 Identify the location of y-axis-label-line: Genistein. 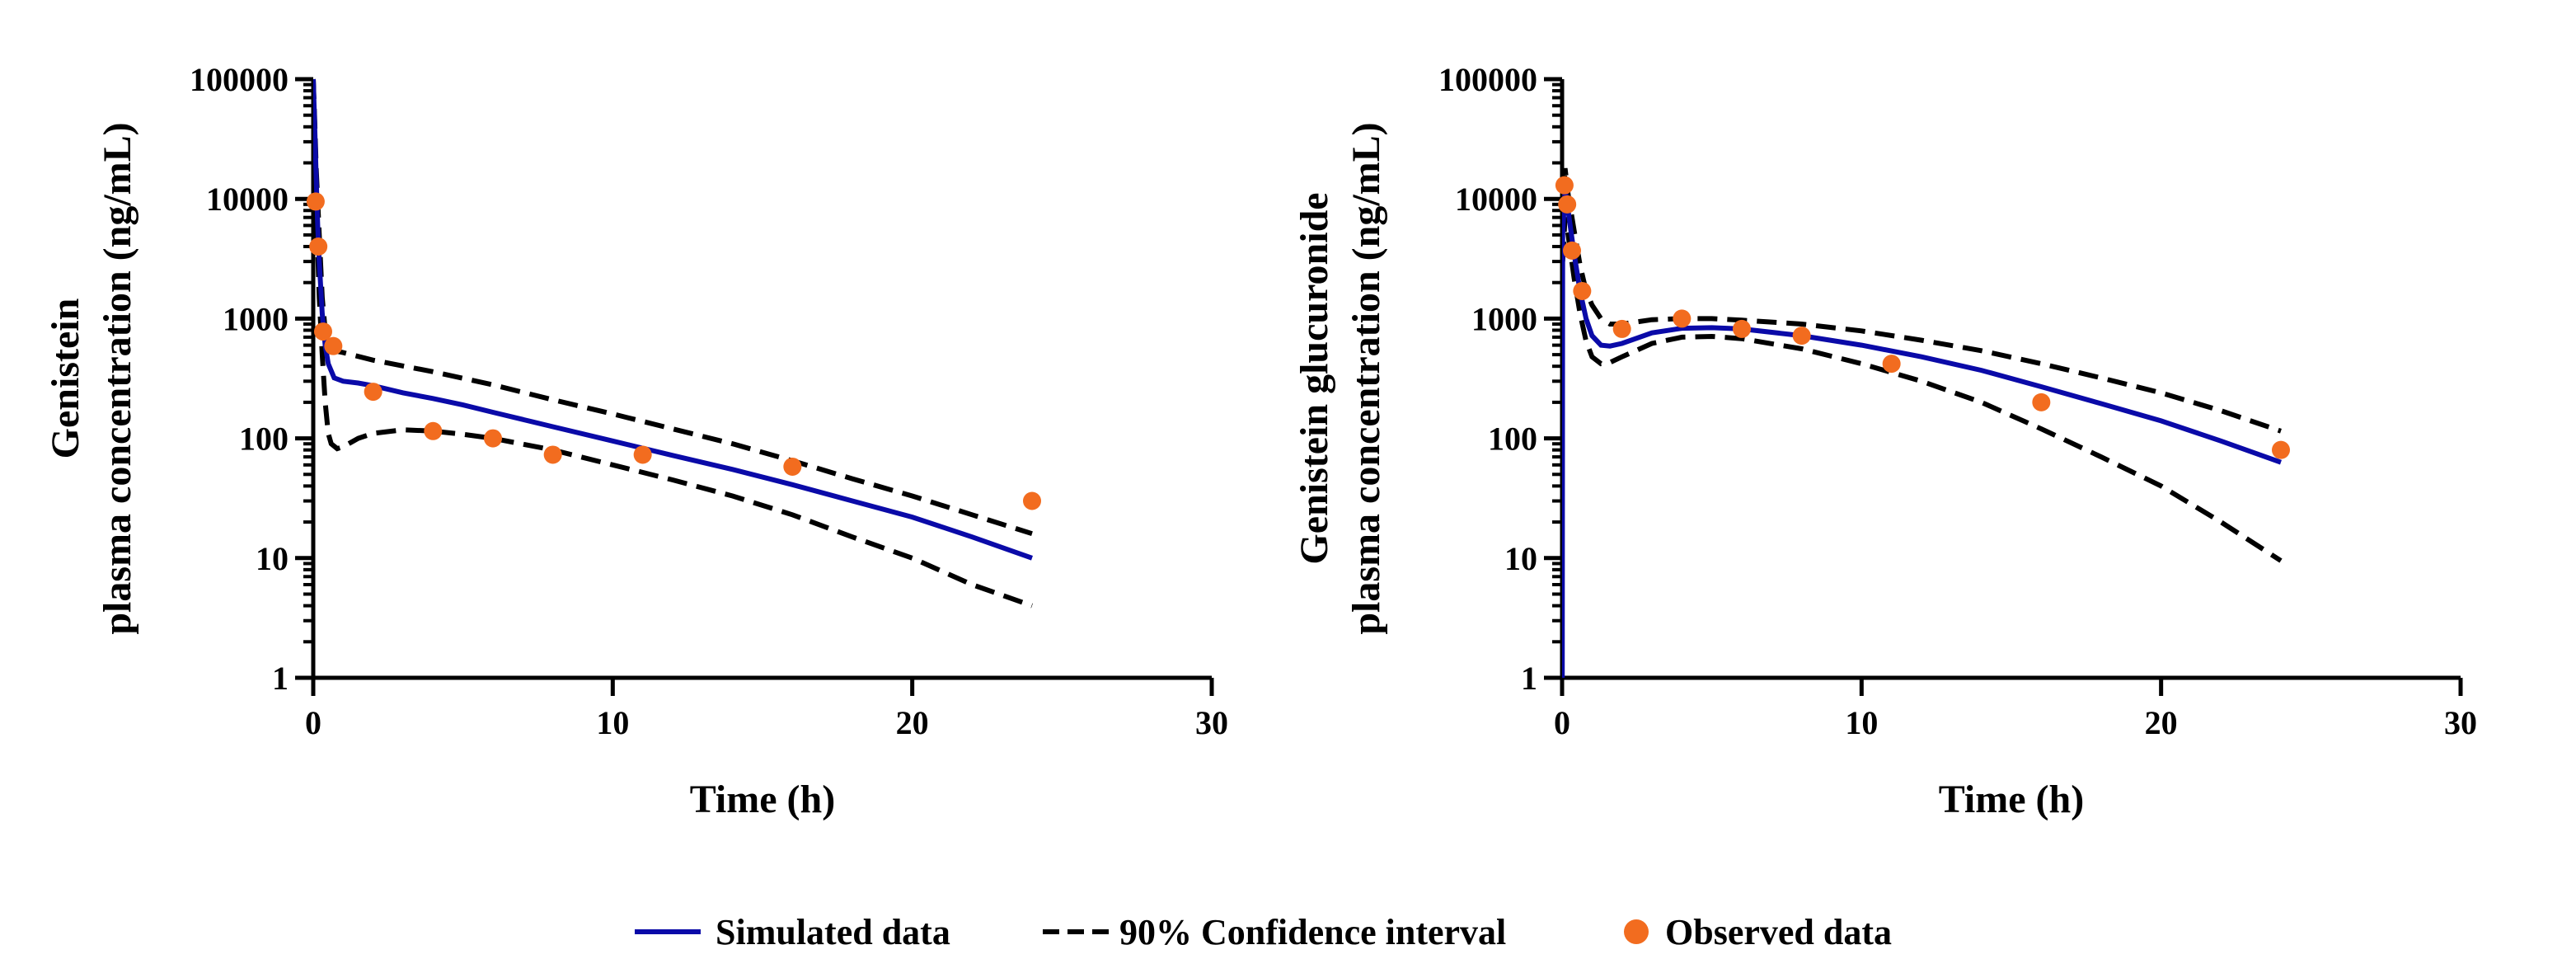
(66, 379).